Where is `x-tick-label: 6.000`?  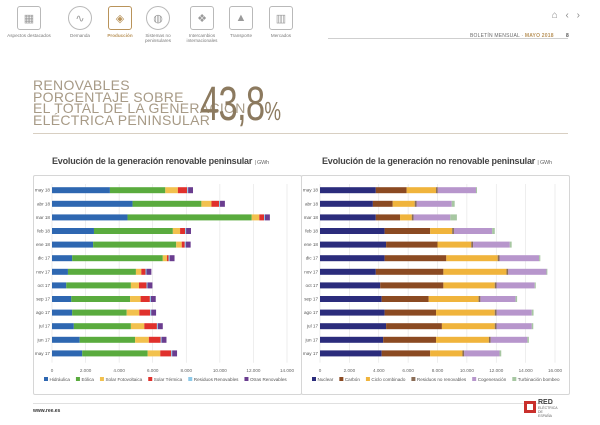 x-tick-label: 6.000 is located at coordinates (153, 370).